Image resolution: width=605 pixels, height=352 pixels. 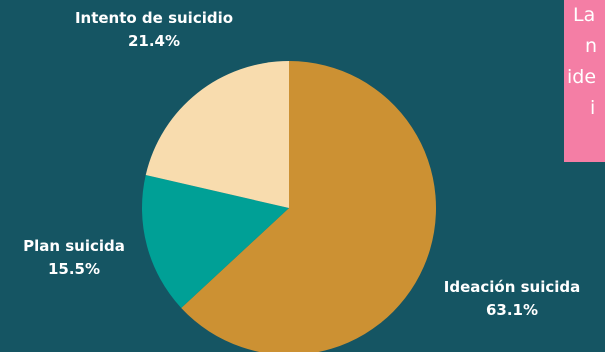 What do you see at coordinates (217, 134) in the screenshot?
I see `pie-slice-intento-de-suicidio` at bounding box center [217, 134].